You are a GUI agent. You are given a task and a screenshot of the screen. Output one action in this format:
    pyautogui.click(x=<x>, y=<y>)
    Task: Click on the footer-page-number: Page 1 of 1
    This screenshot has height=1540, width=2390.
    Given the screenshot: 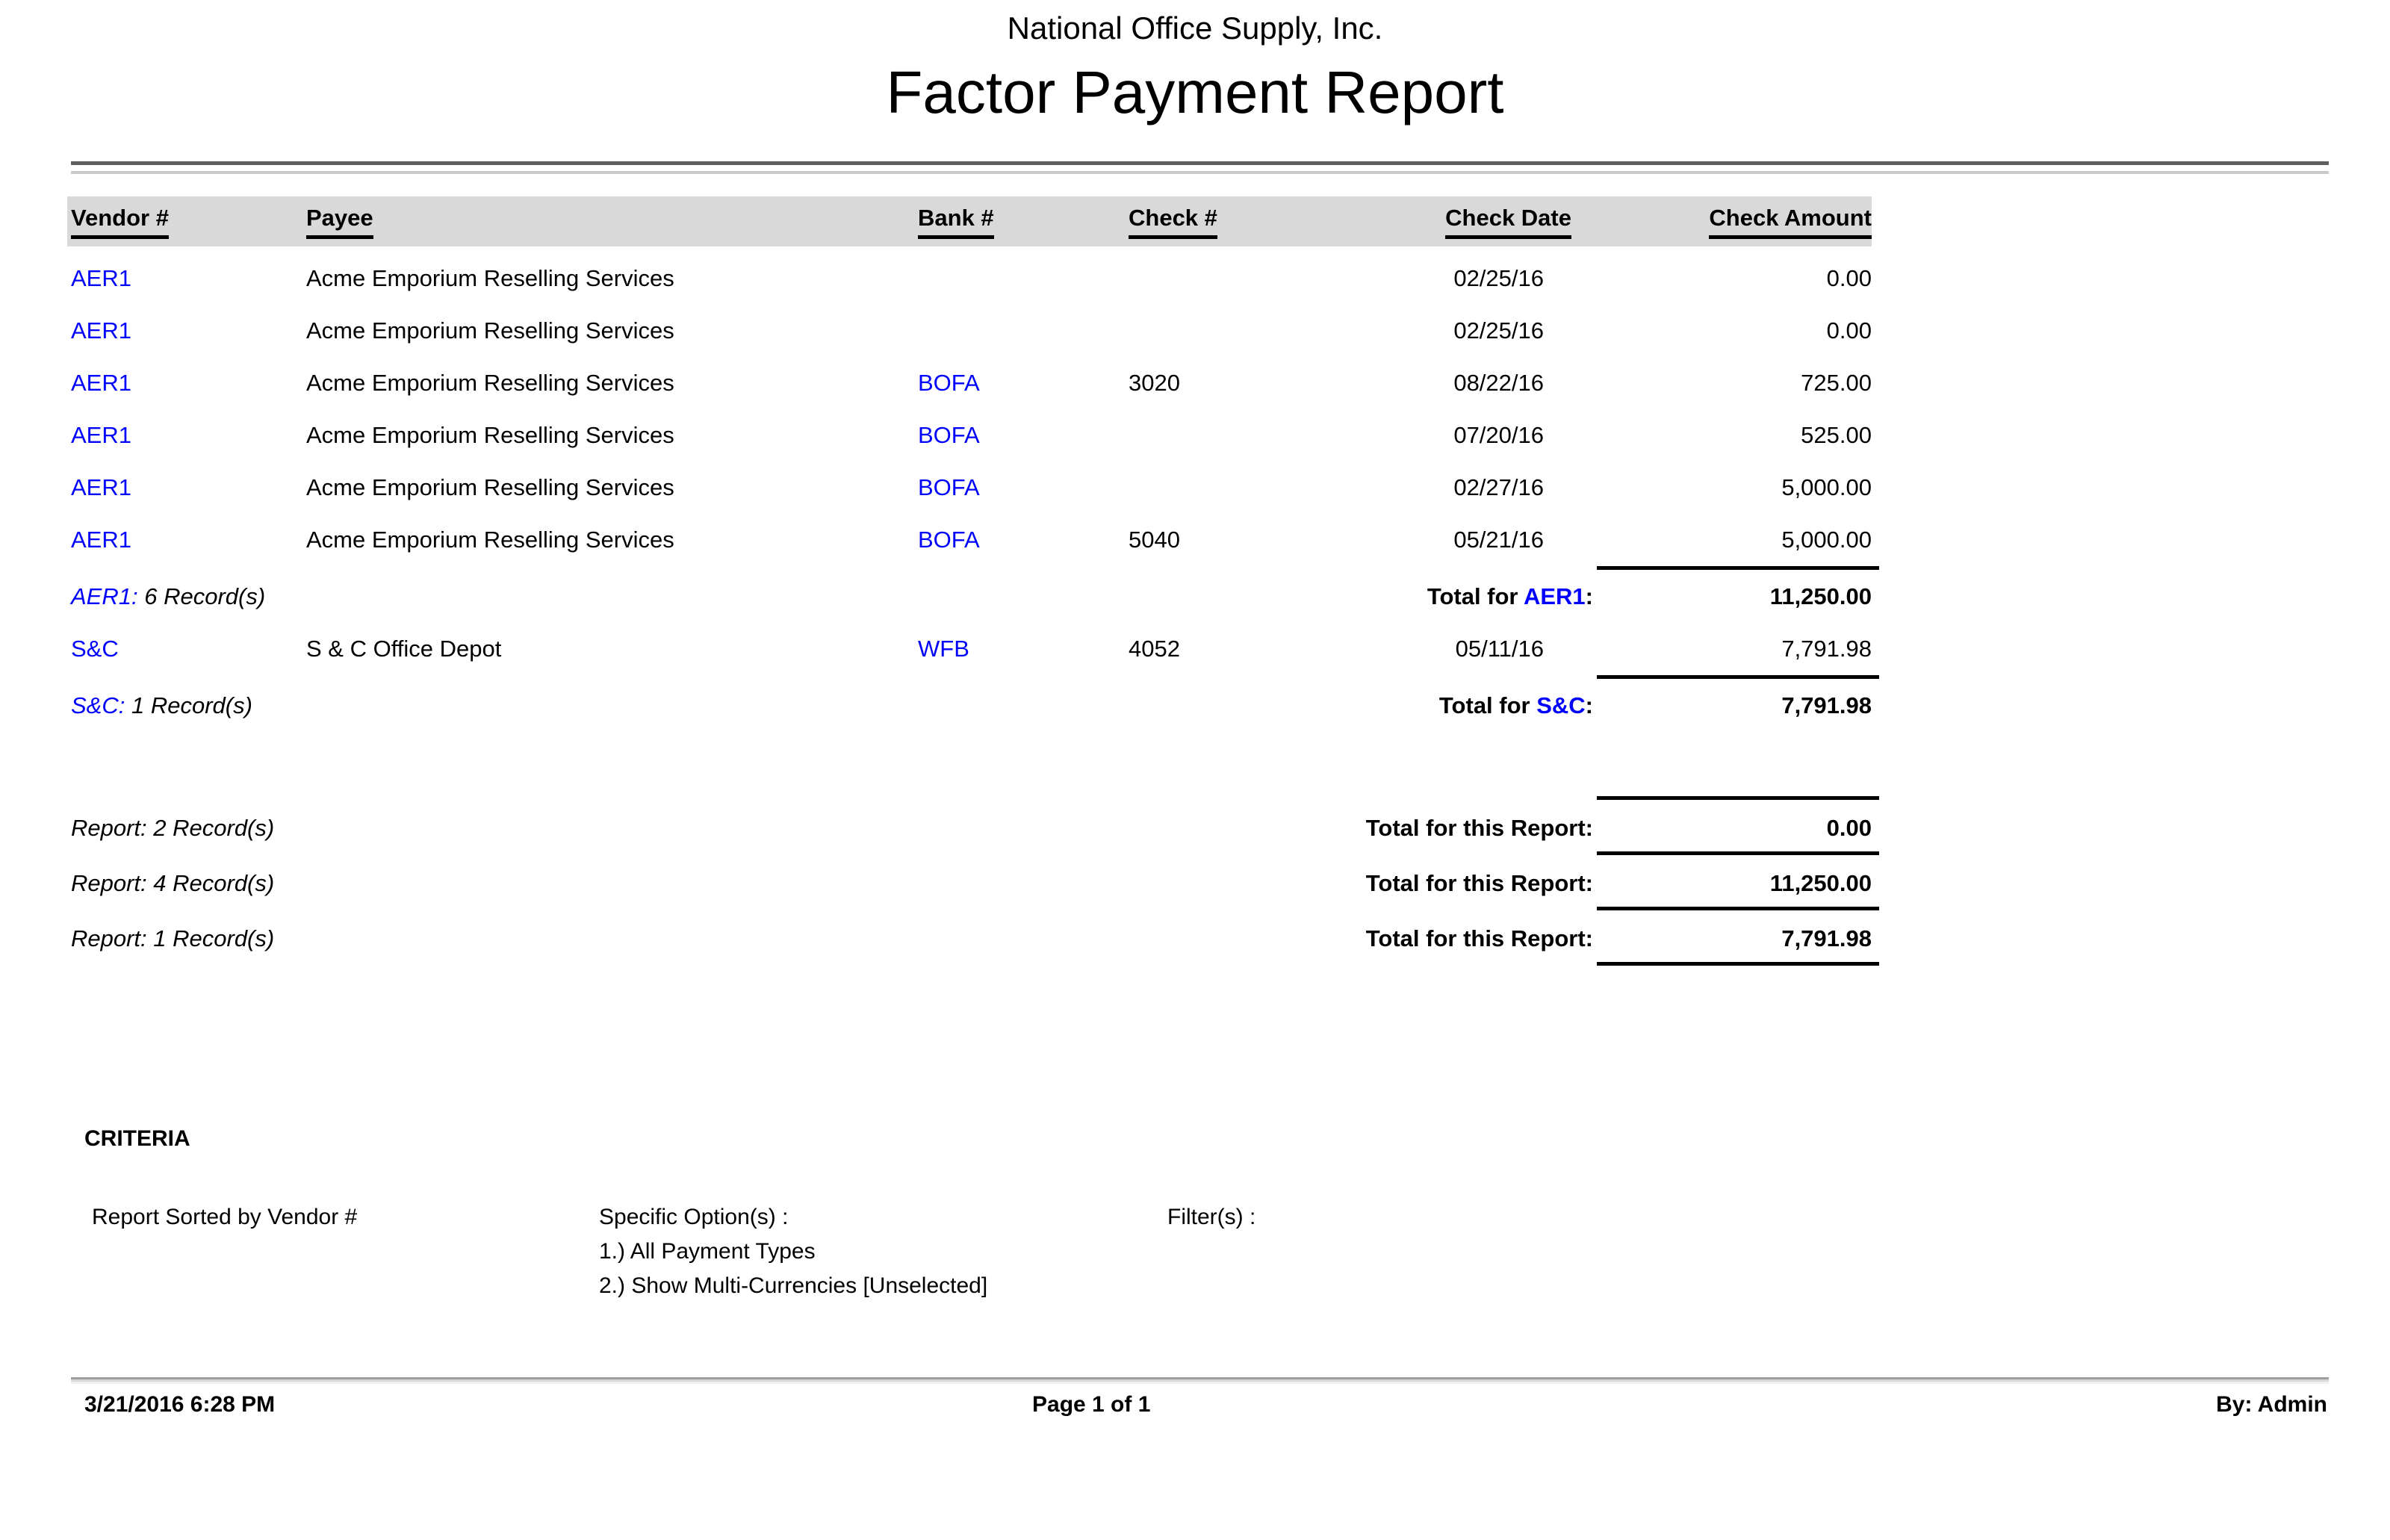 What is the action you would take?
    pyautogui.click(x=1091, y=1404)
    